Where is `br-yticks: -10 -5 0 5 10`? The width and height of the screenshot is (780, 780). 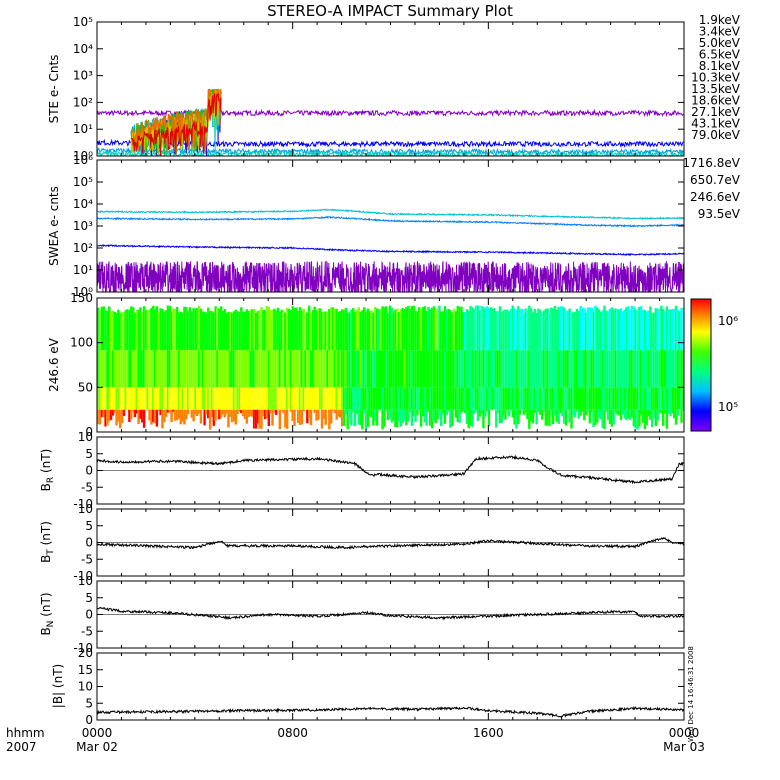
br-yticks: -10 -5 0 5 10 is located at coordinates (378, 470).